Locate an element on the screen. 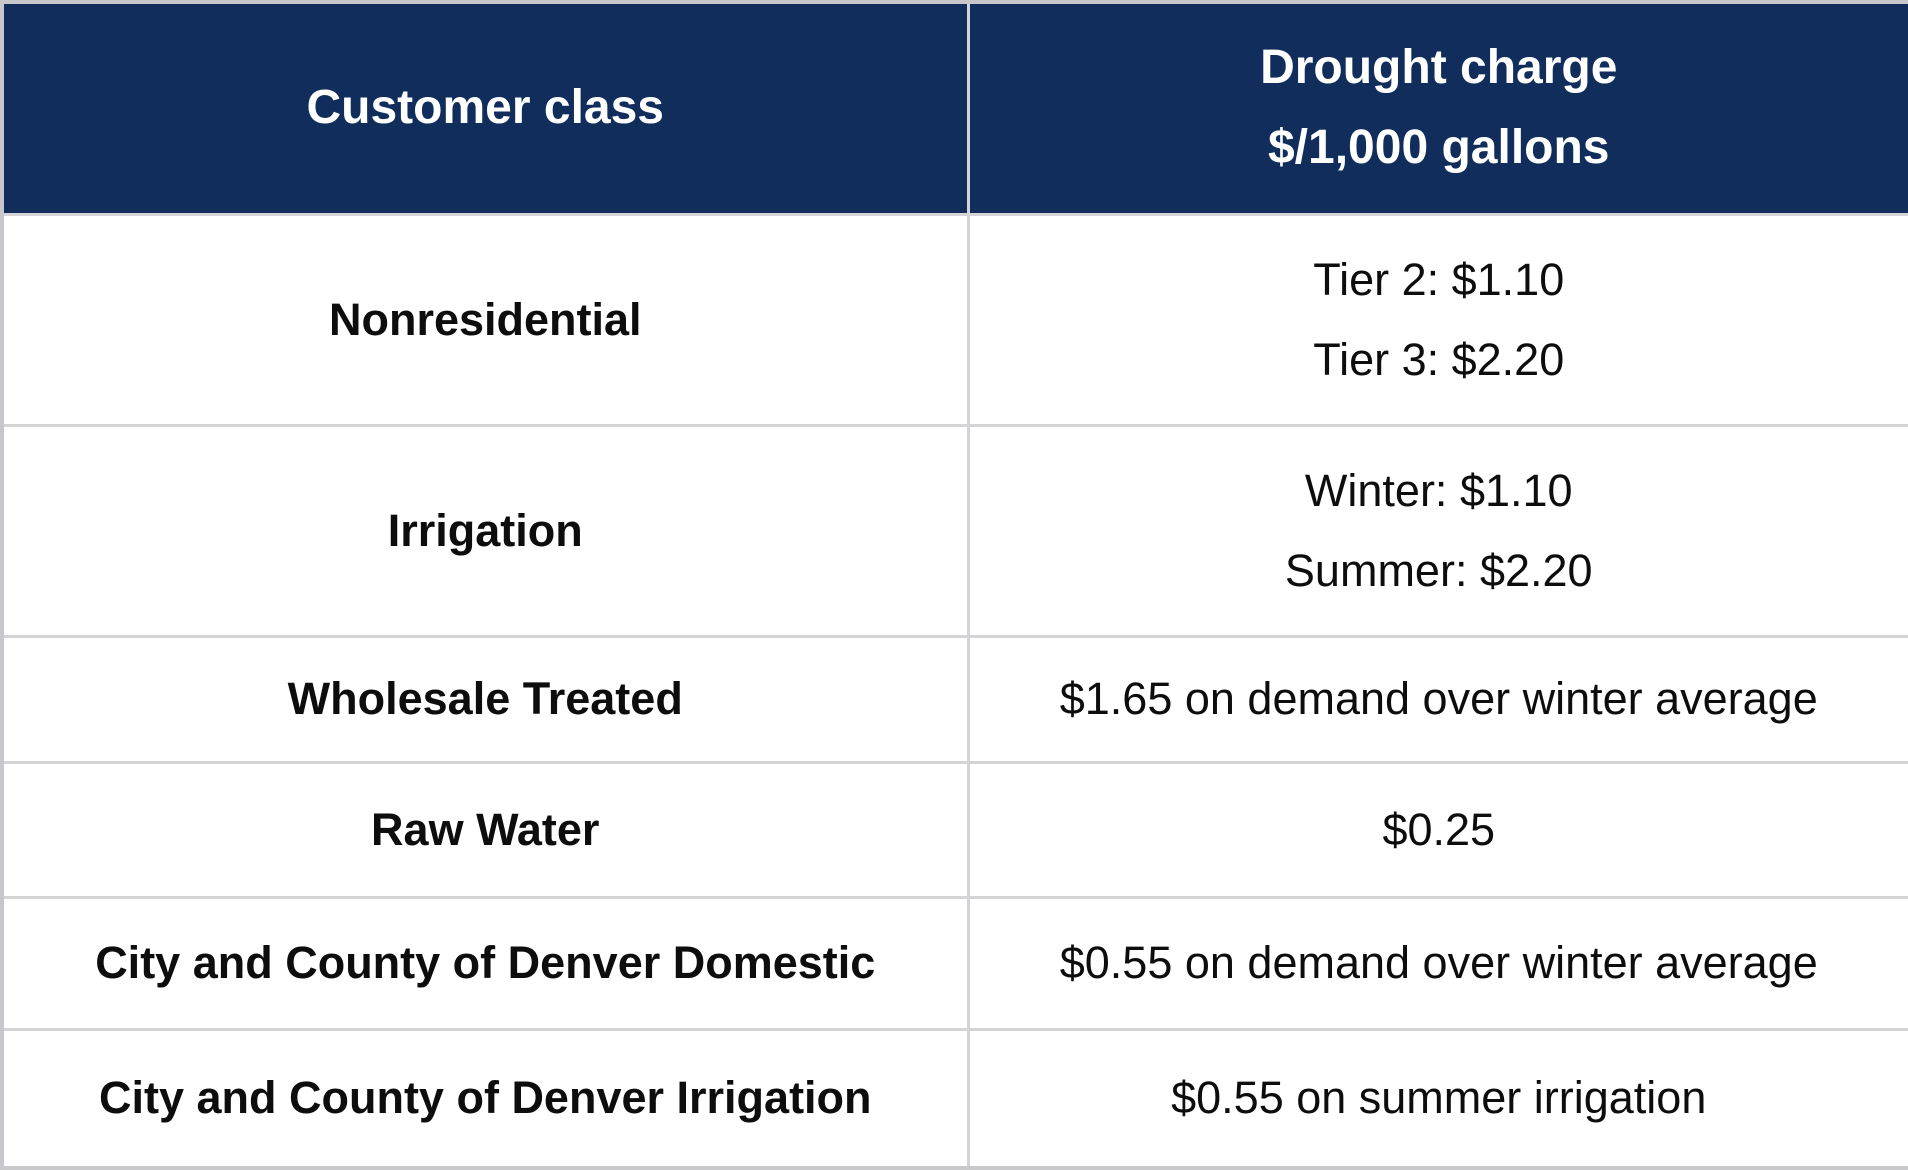  customer-class-cell: Wholesale Treated is located at coordinates (485, 699).